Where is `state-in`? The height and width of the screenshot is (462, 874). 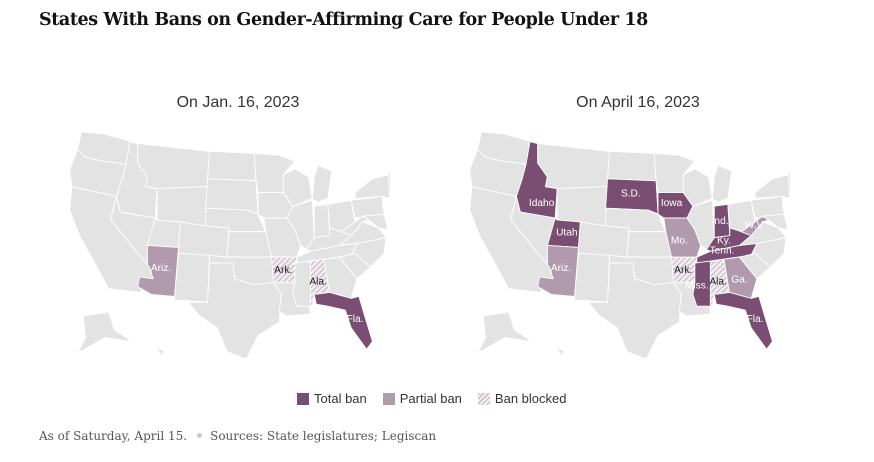
state-in is located at coordinates (322, 221).